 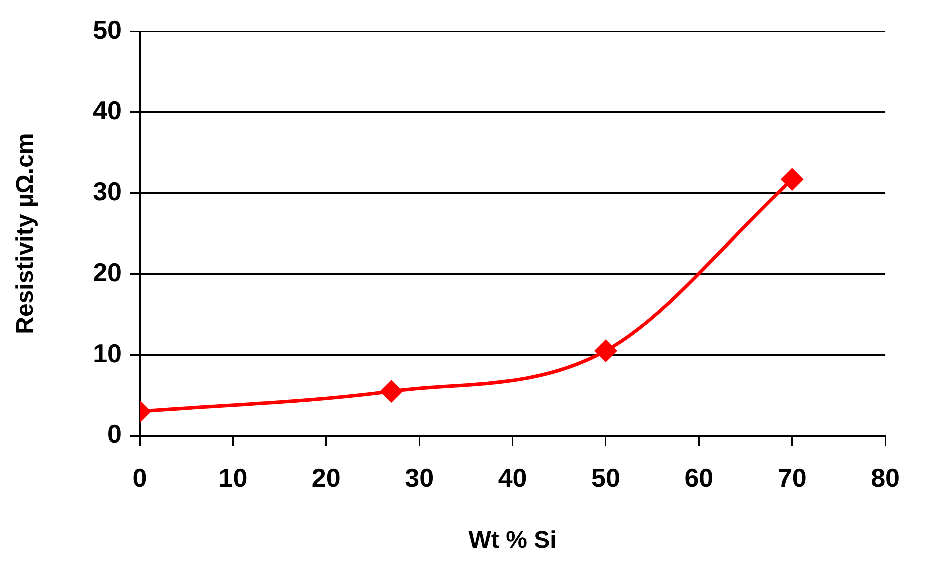 I want to click on x-tick-label: 10, so click(x=233, y=477).